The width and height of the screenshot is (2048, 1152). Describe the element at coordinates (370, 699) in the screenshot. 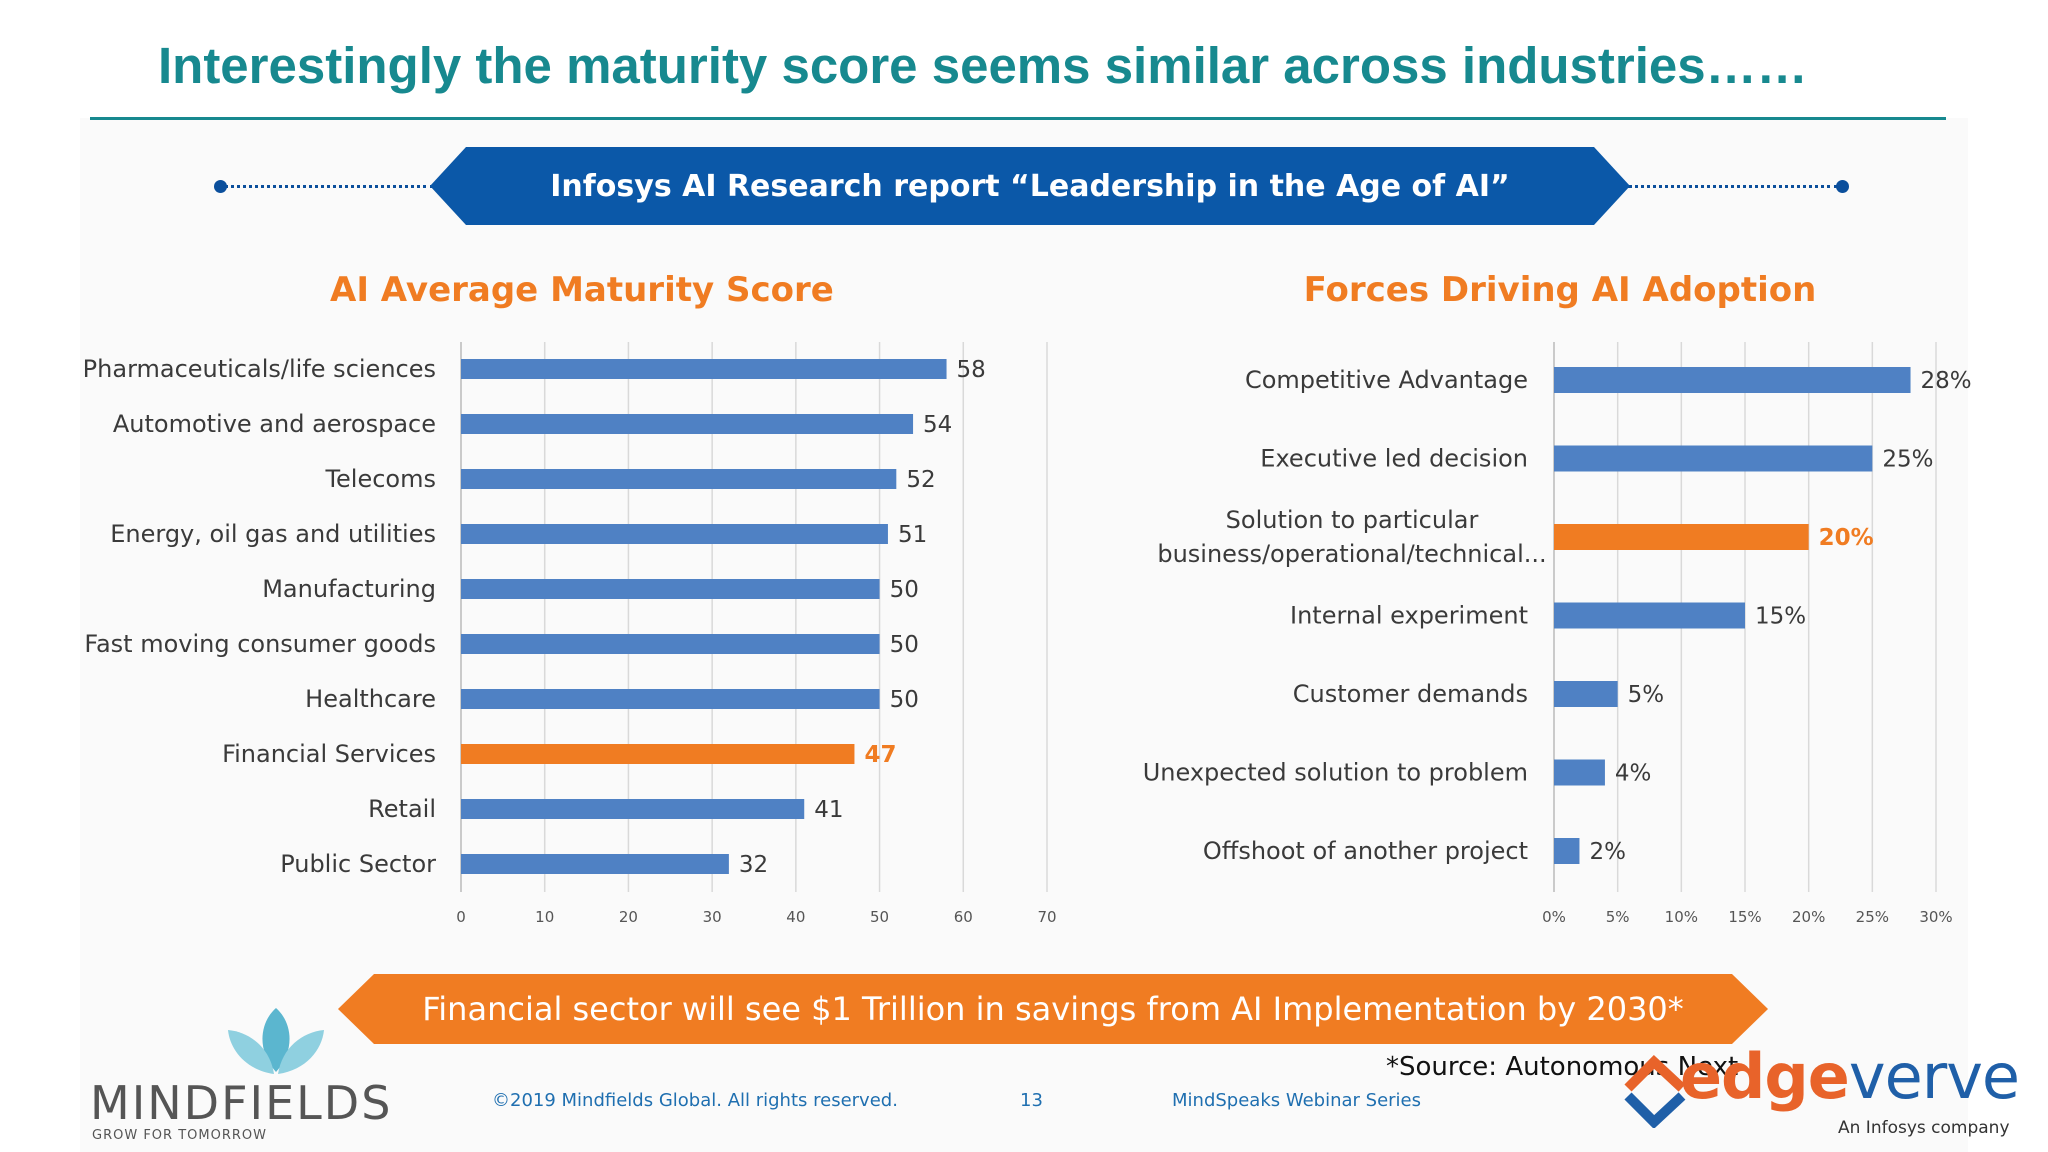

I see `category-label: Healthcare` at that location.